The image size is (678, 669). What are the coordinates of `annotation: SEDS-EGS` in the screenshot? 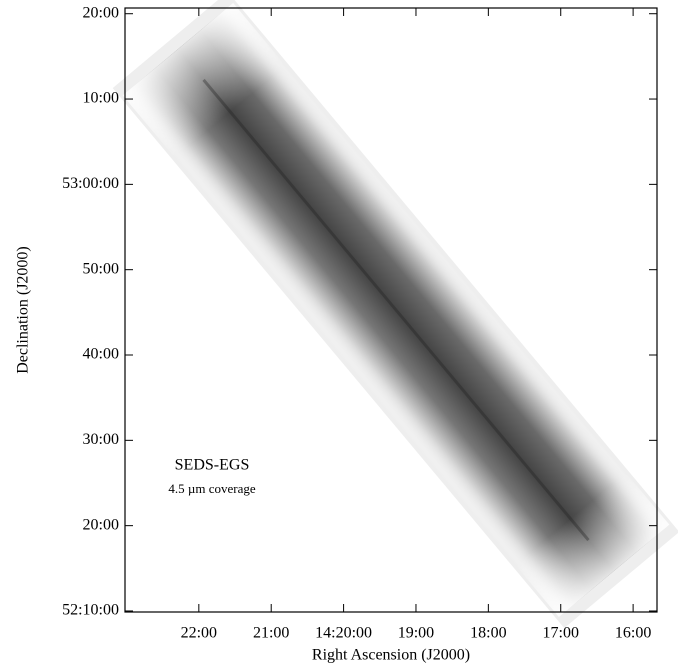 It's located at (212, 465).